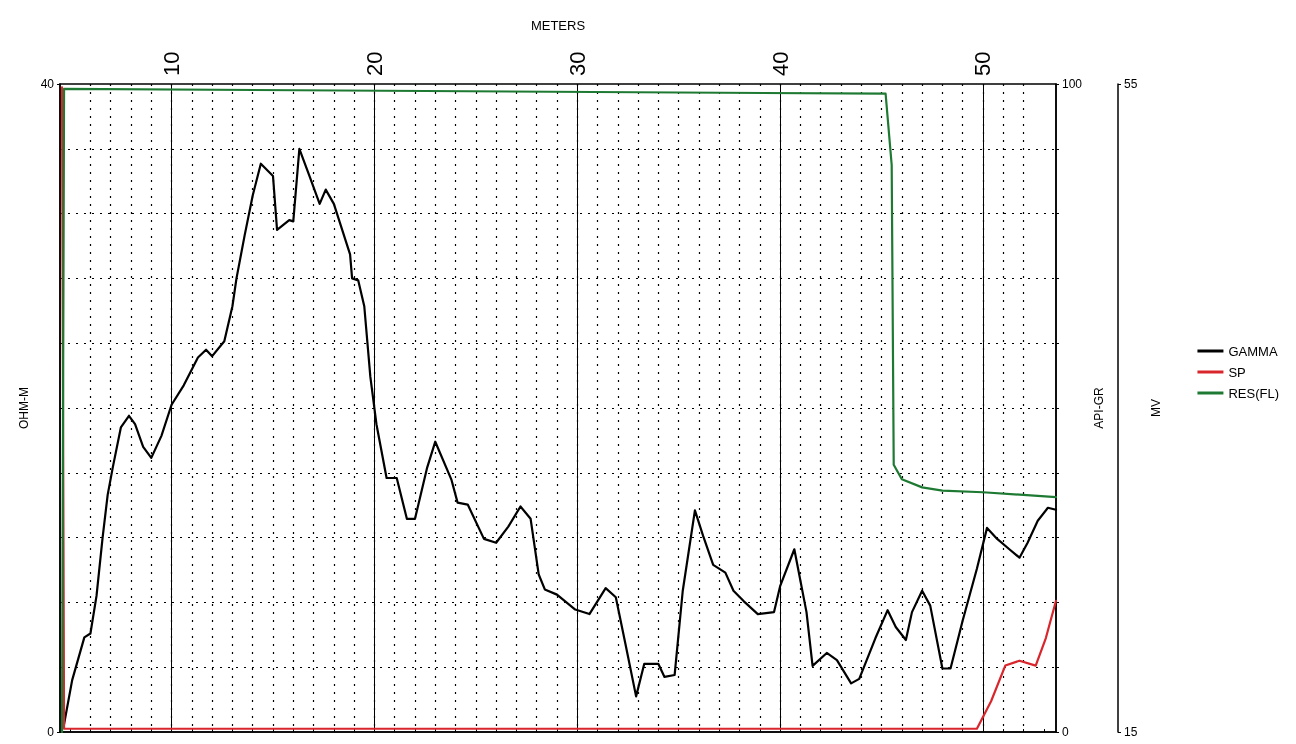  Describe the element at coordinates (1098, 408) in the screenshot. I see `y-axis-title: API-GR` at that location.